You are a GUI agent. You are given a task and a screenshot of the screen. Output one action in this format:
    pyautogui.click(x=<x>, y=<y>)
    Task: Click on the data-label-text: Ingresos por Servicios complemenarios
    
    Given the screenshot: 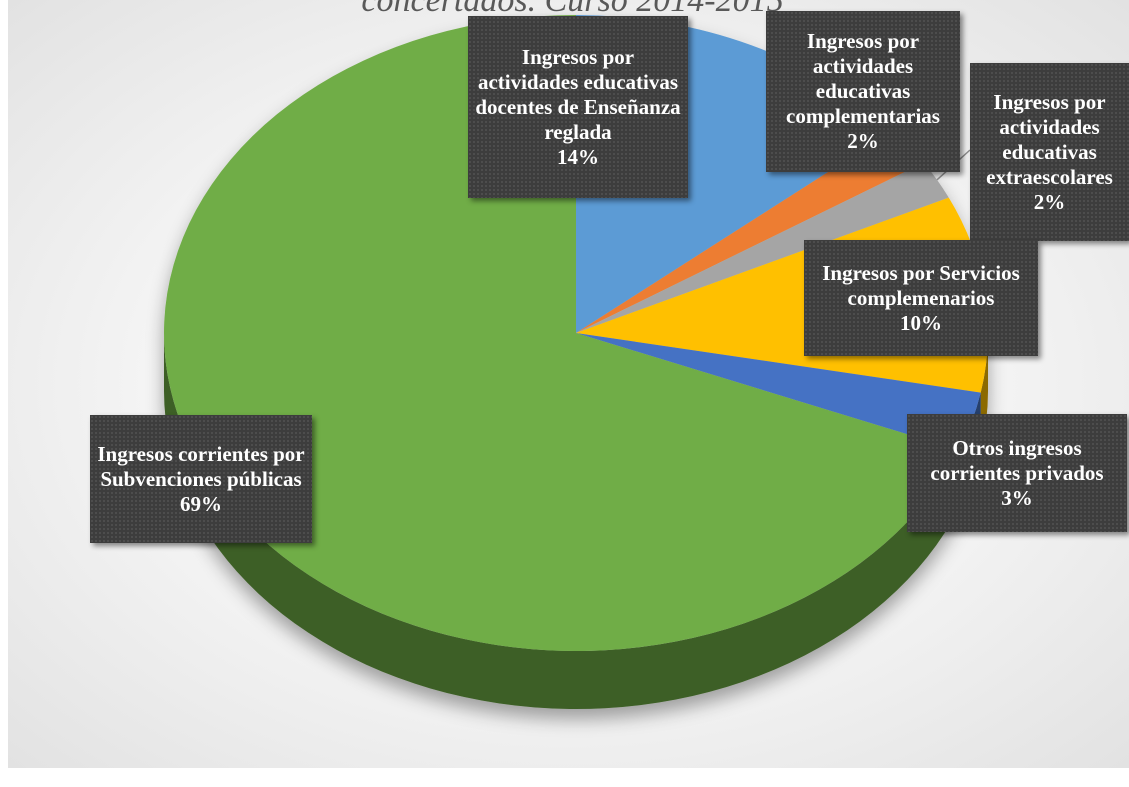 What is the action you would take?
    pyautogui.click(x=921, y=285)
    